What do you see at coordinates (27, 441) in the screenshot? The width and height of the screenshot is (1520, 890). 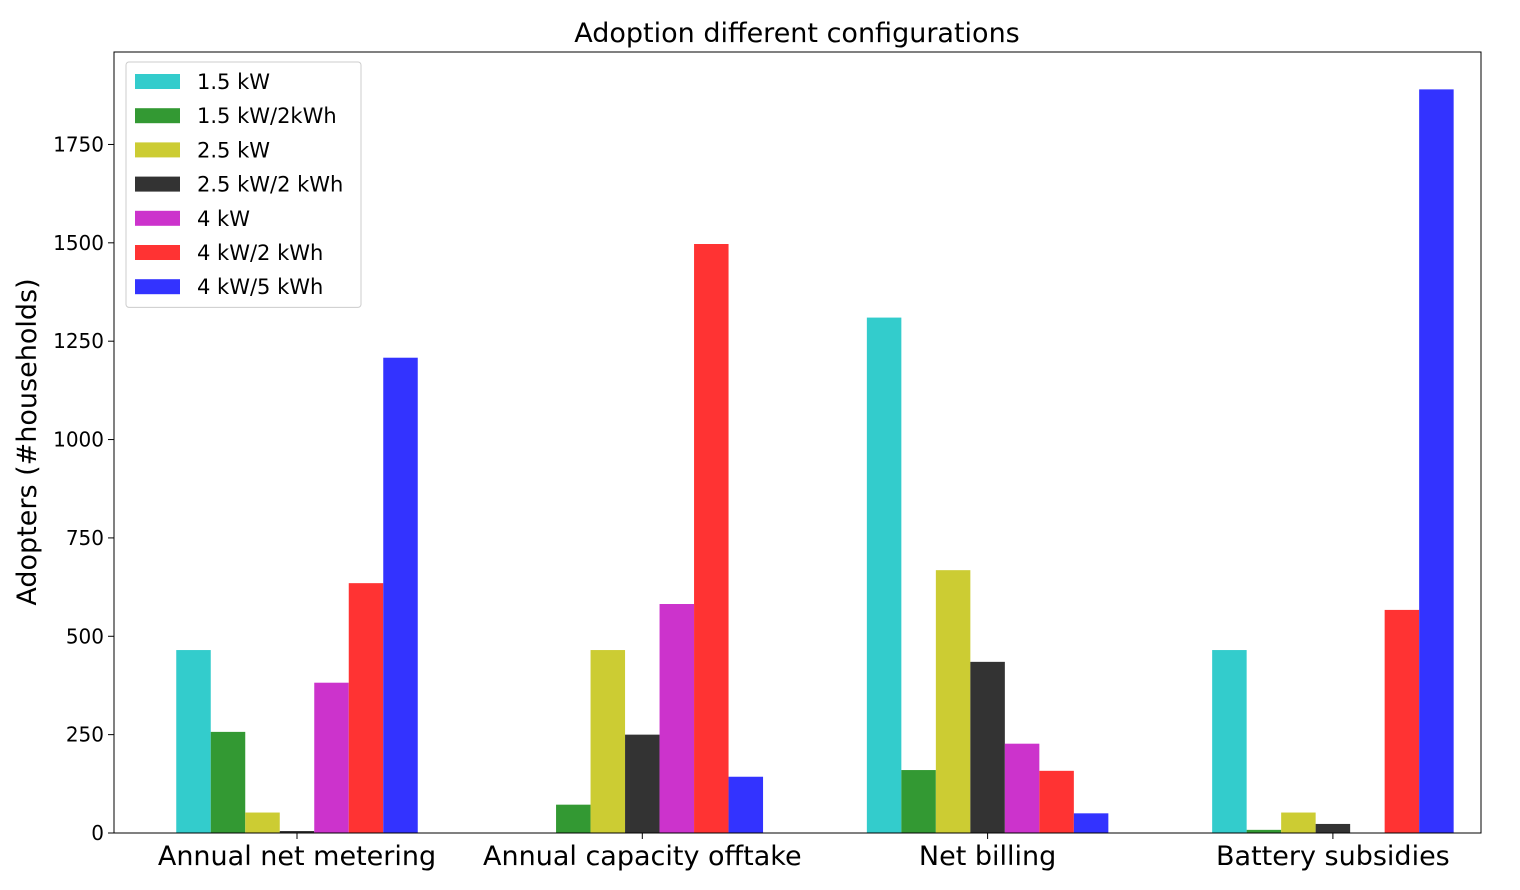 I see `y-axis-label: Adopters (#households)` at bounding box center [27, 441].